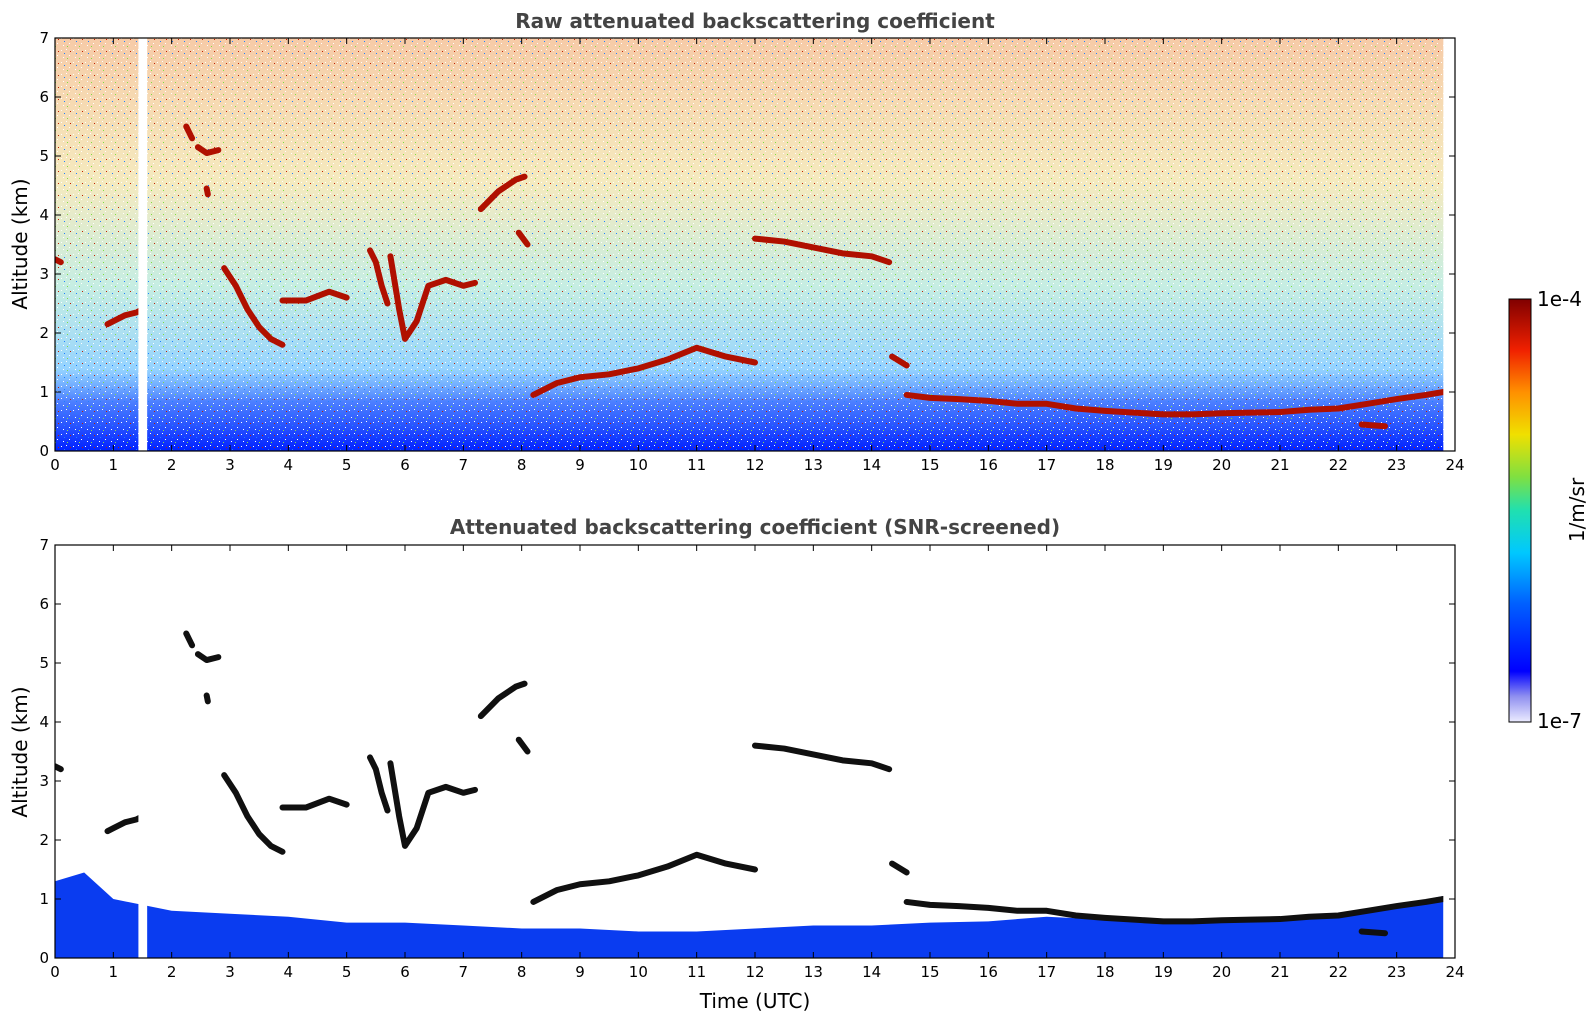 The image size is (1595, 1020). I want to click on raw-x-tick-label: 20, so click(1221, 465).